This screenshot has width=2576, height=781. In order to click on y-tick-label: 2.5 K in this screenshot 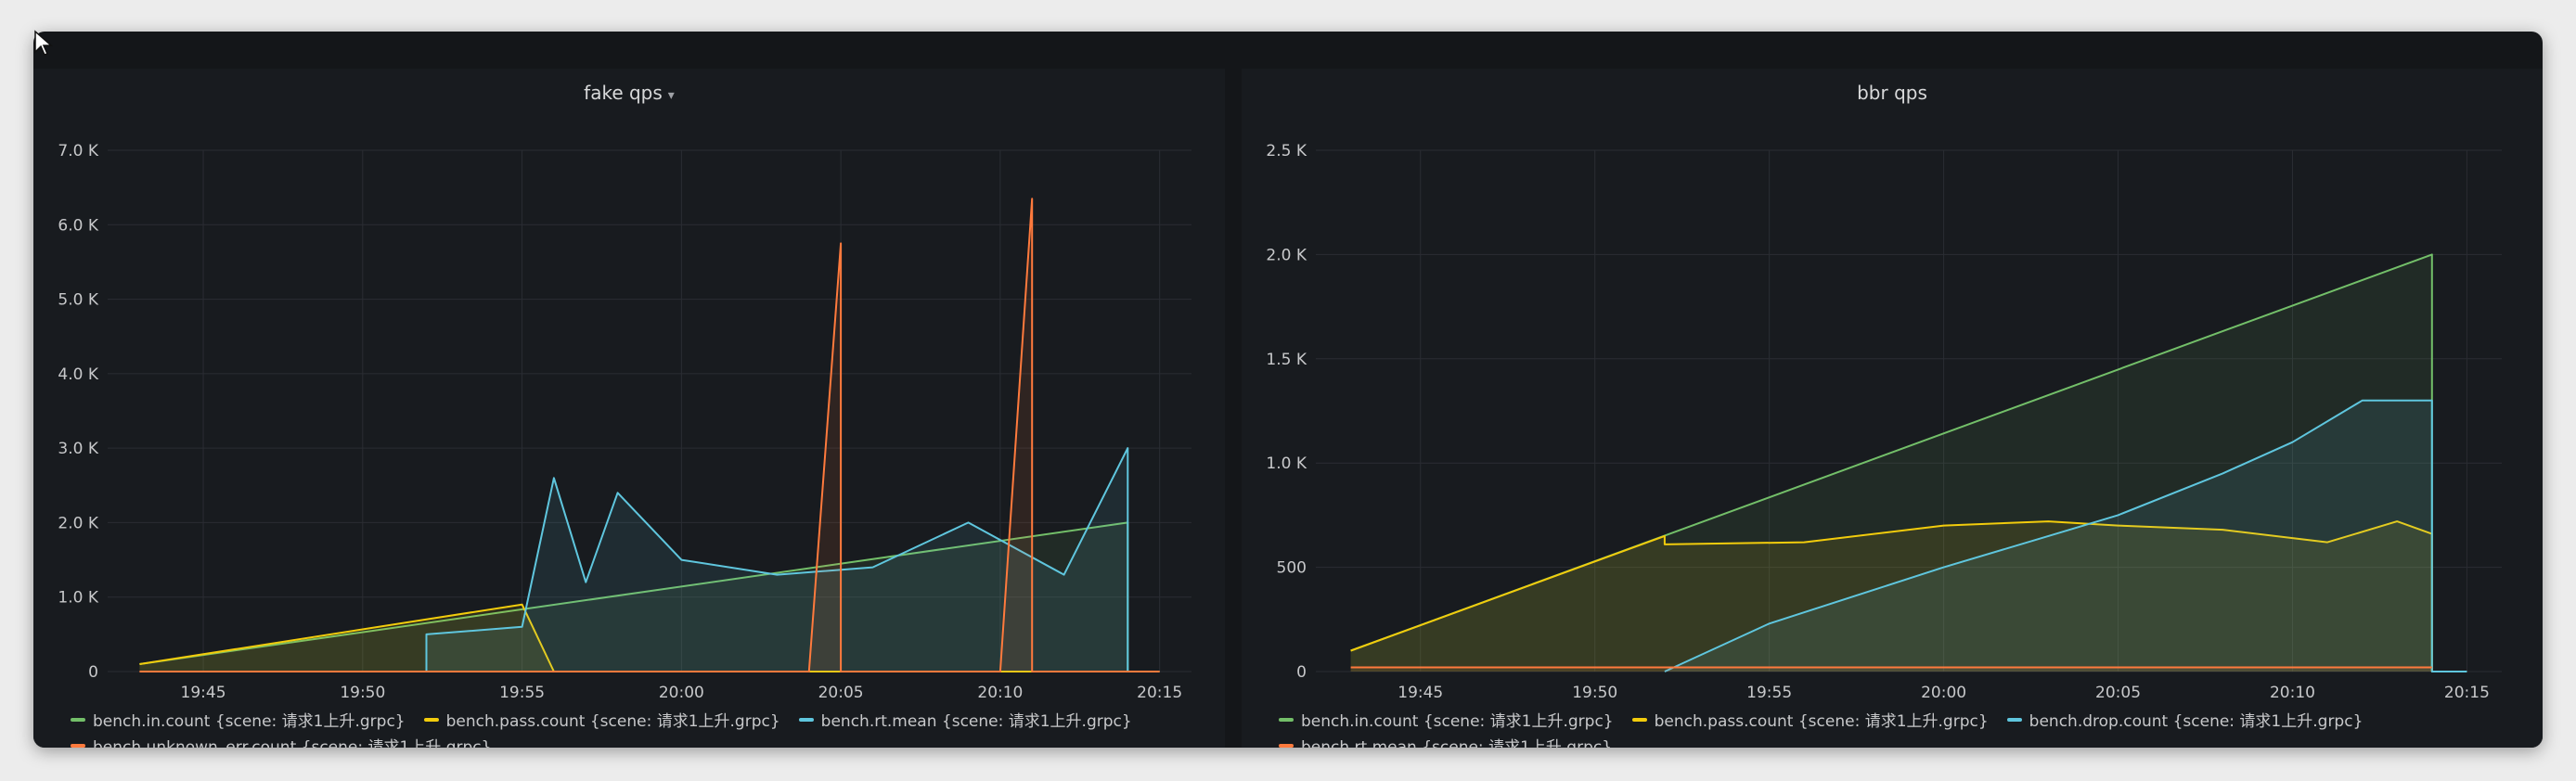, I will do `click(1286, 151)`.